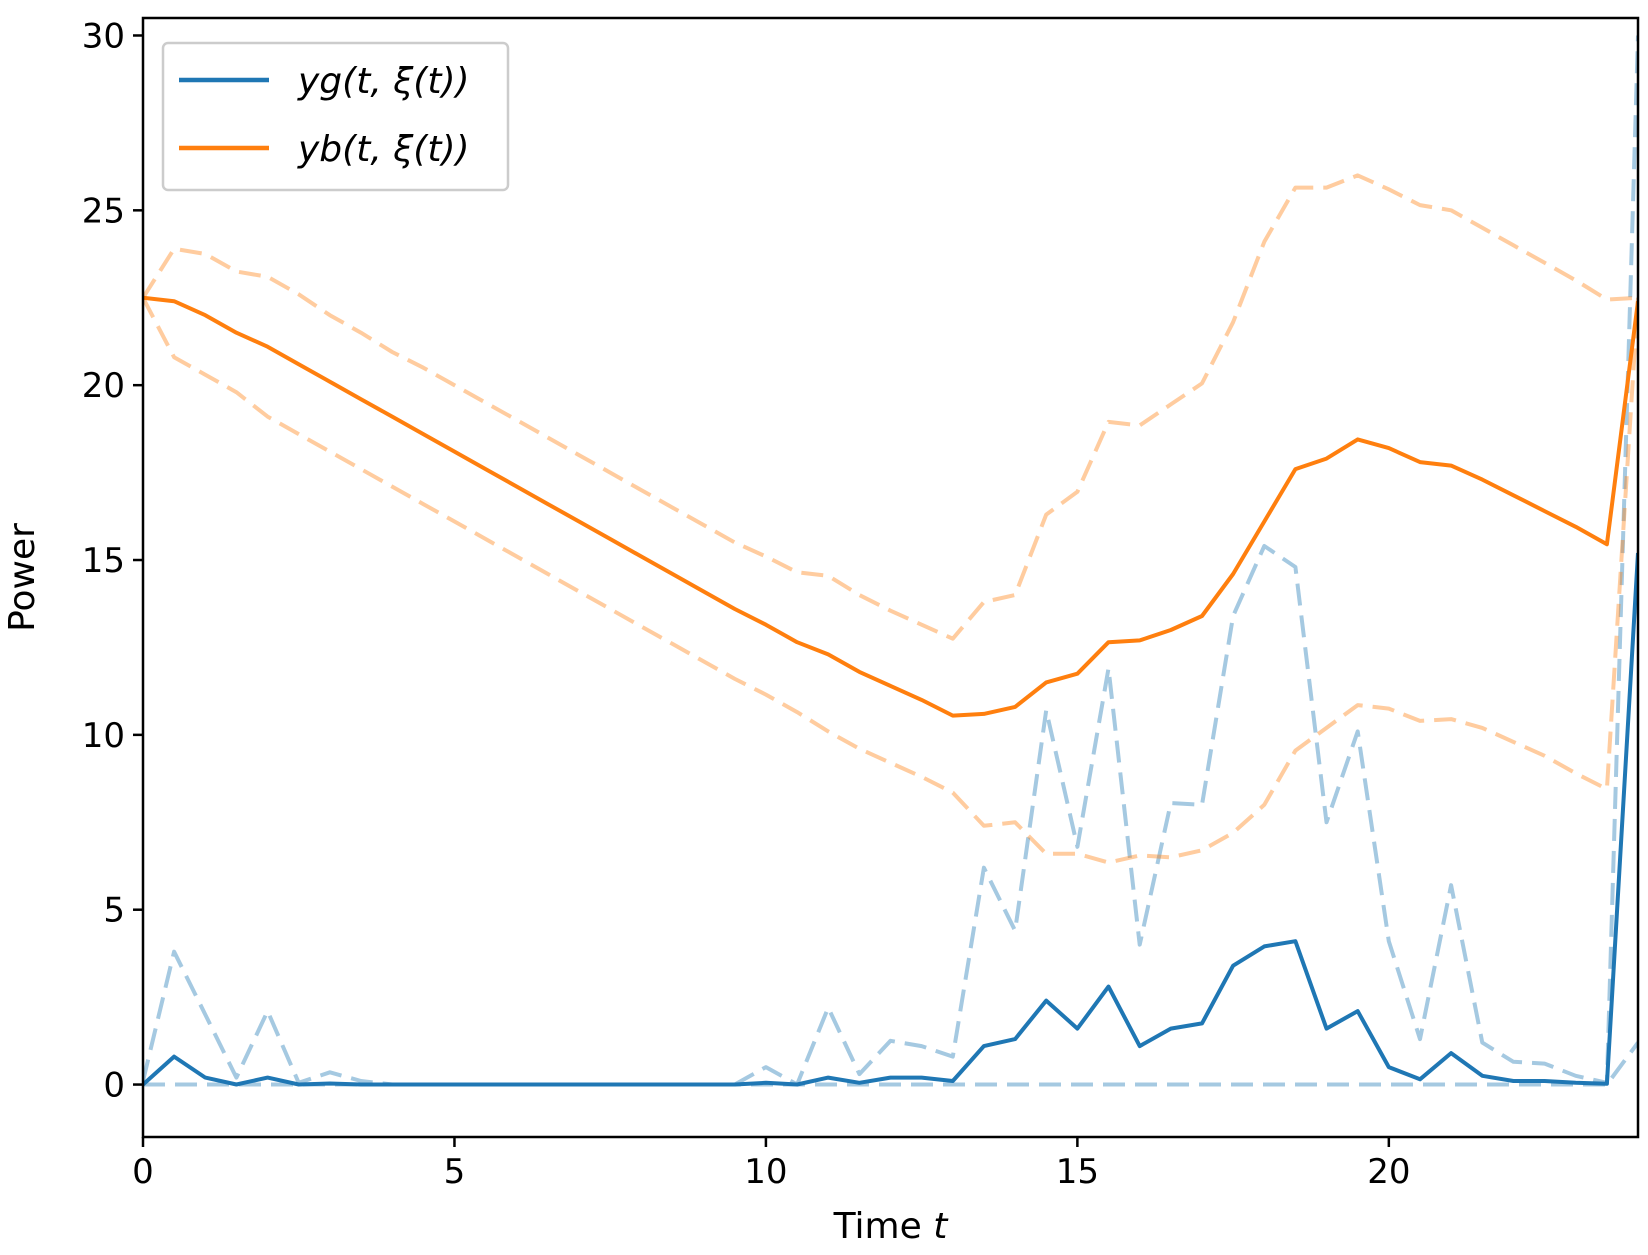  Describe the element at coordinates (103, 736) in the screenshot. I see `y-tick-label: 10` at that location.